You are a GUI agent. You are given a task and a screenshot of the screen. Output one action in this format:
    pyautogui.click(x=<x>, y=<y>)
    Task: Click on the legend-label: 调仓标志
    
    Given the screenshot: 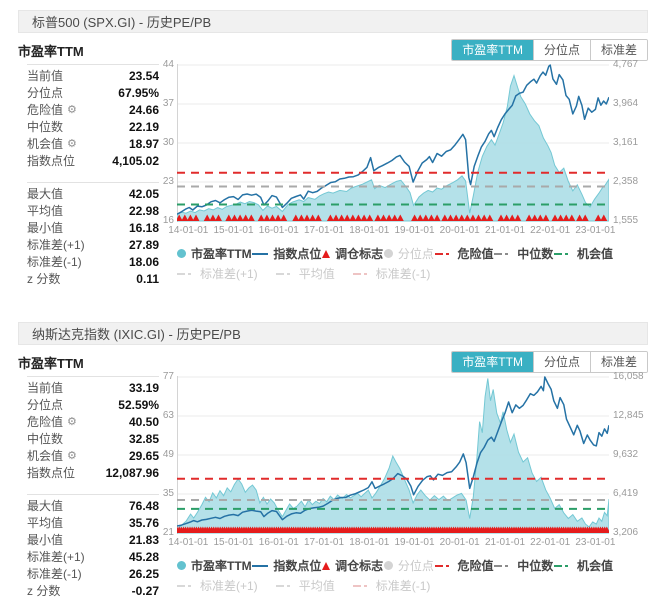 What is the action you would take?
    pyautogui.click(x=359, y=254)
    